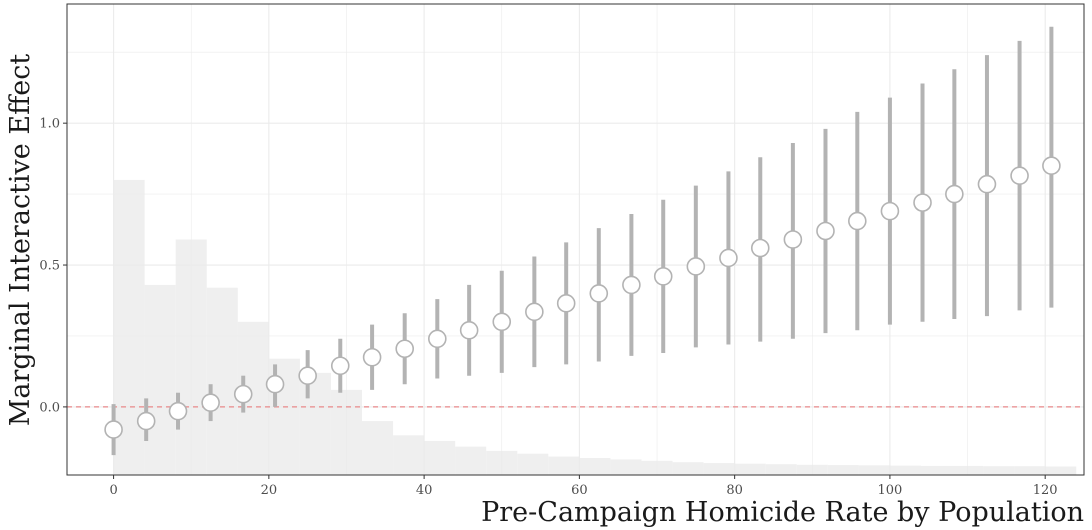 The image size is (1092, 530). I want to click on x-tick-label: 120, so click(1045, 490).